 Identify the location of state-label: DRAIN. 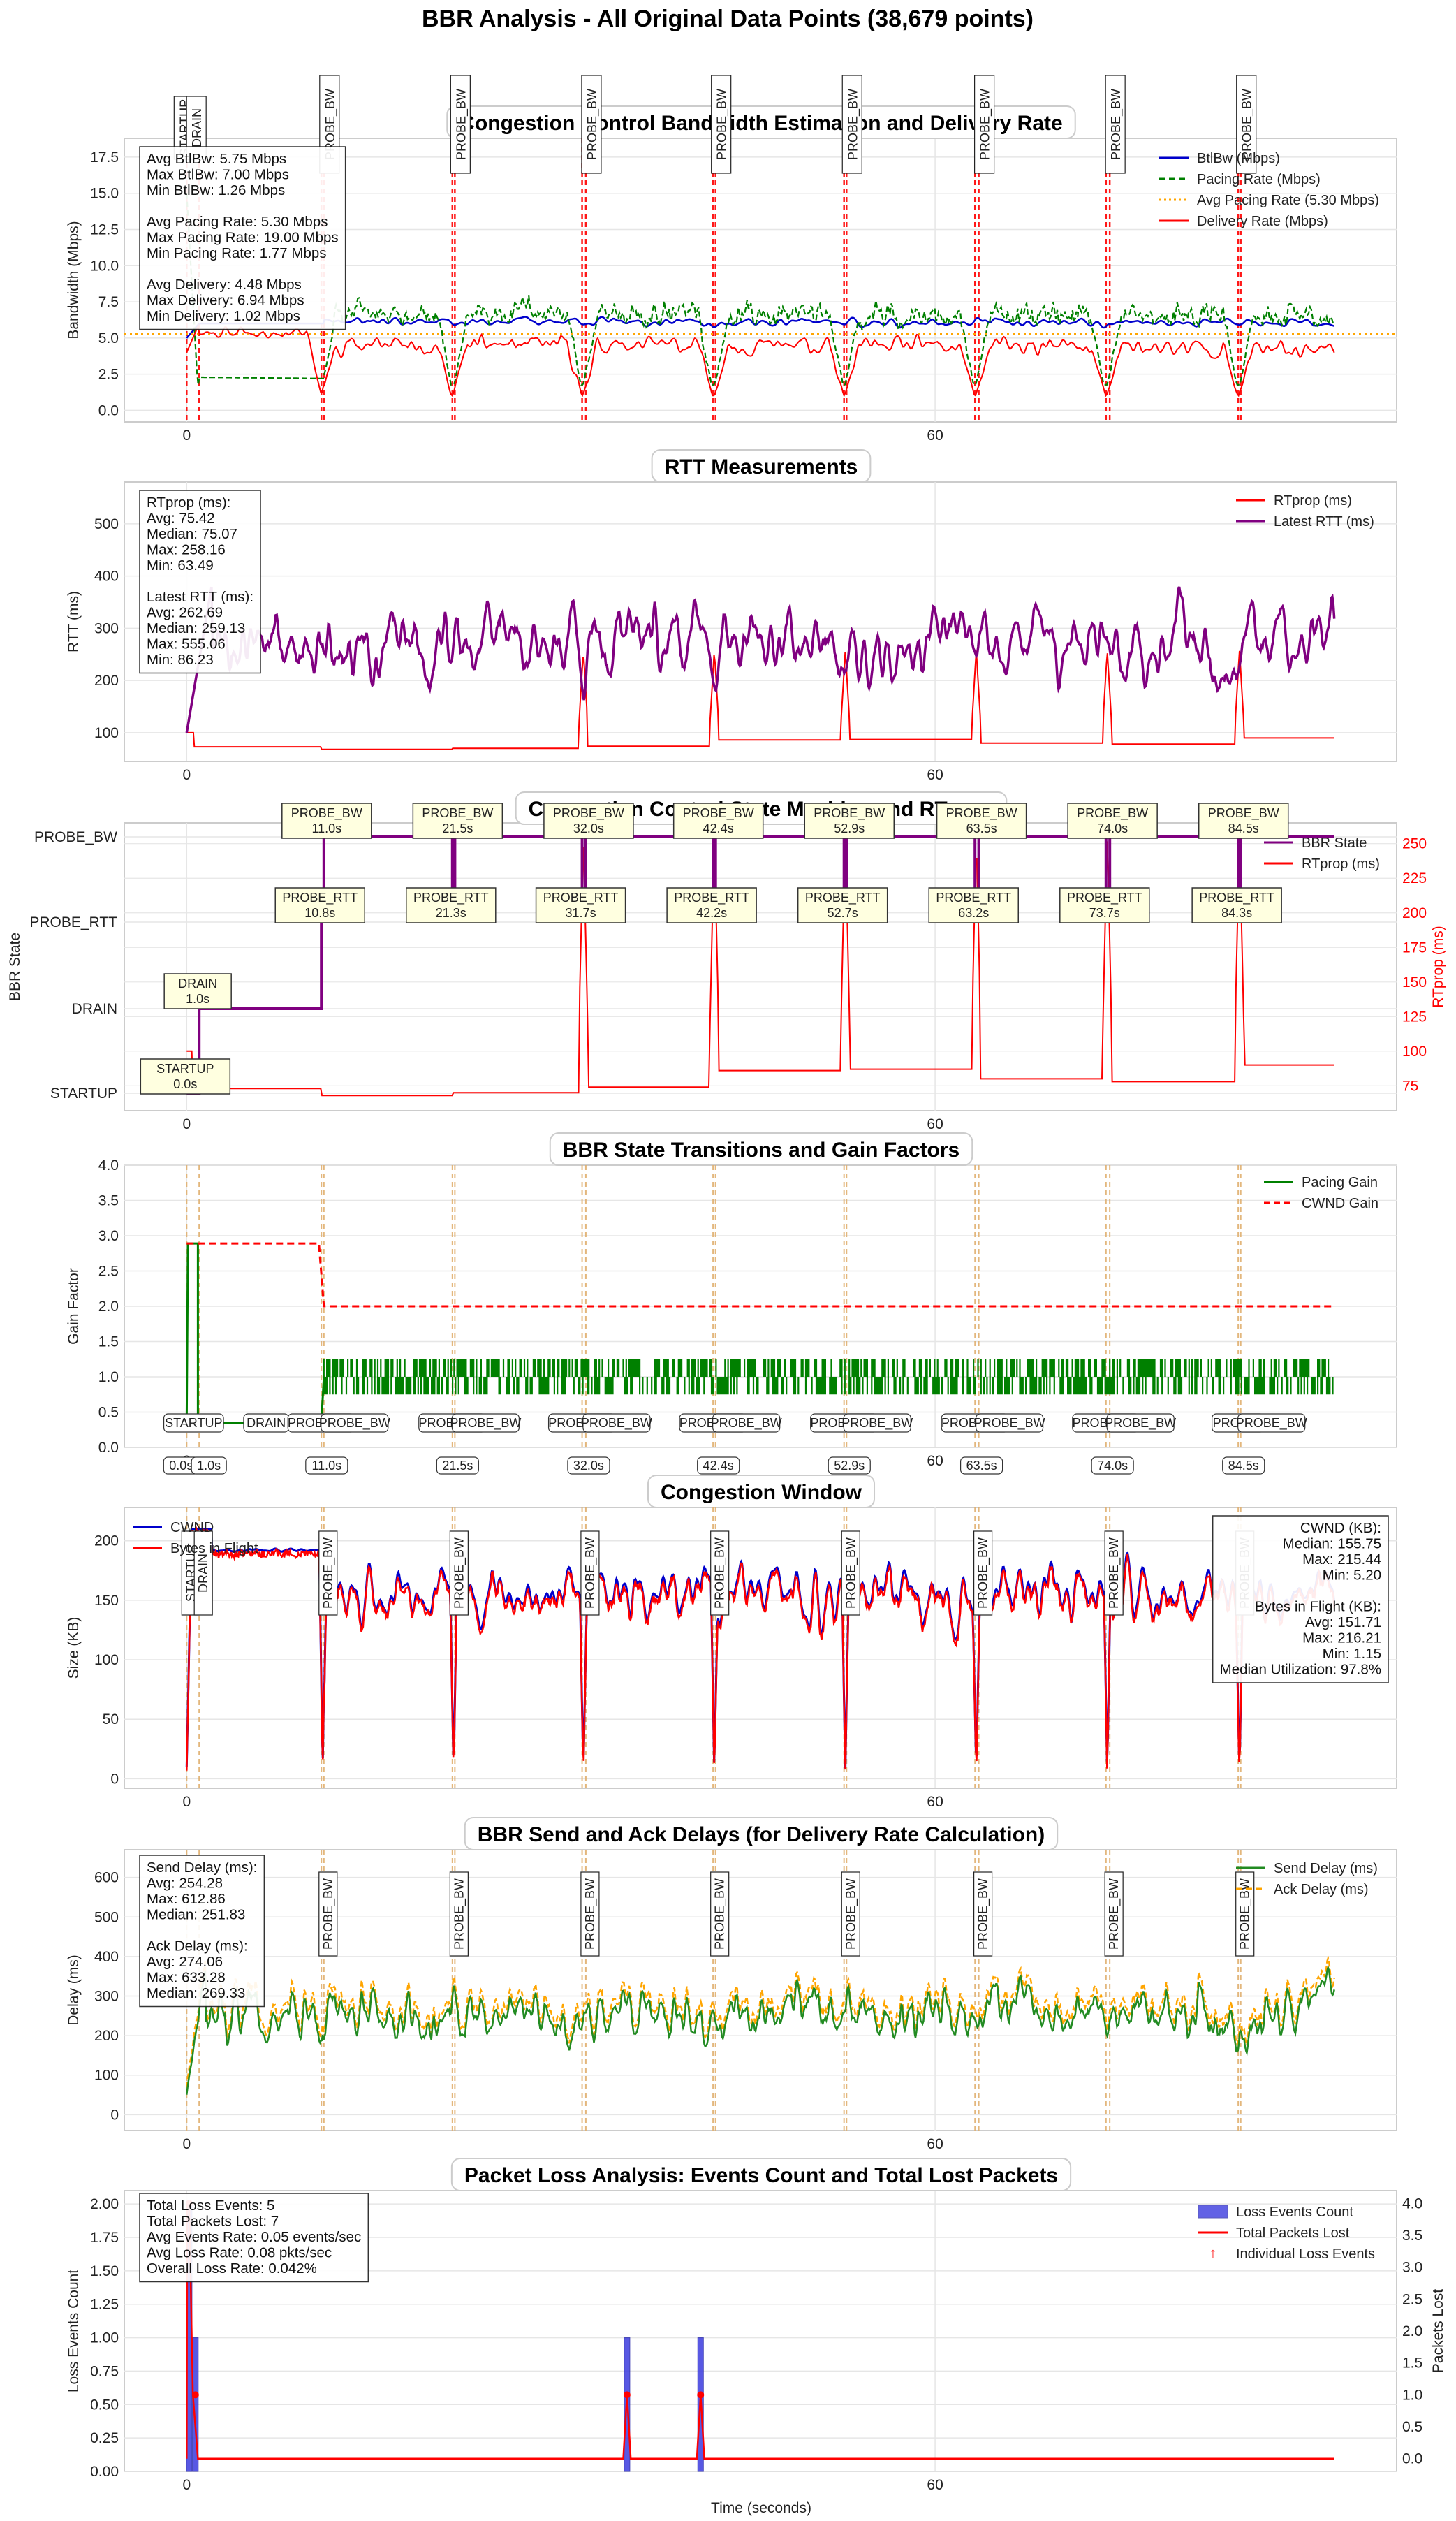
(266, 1423).